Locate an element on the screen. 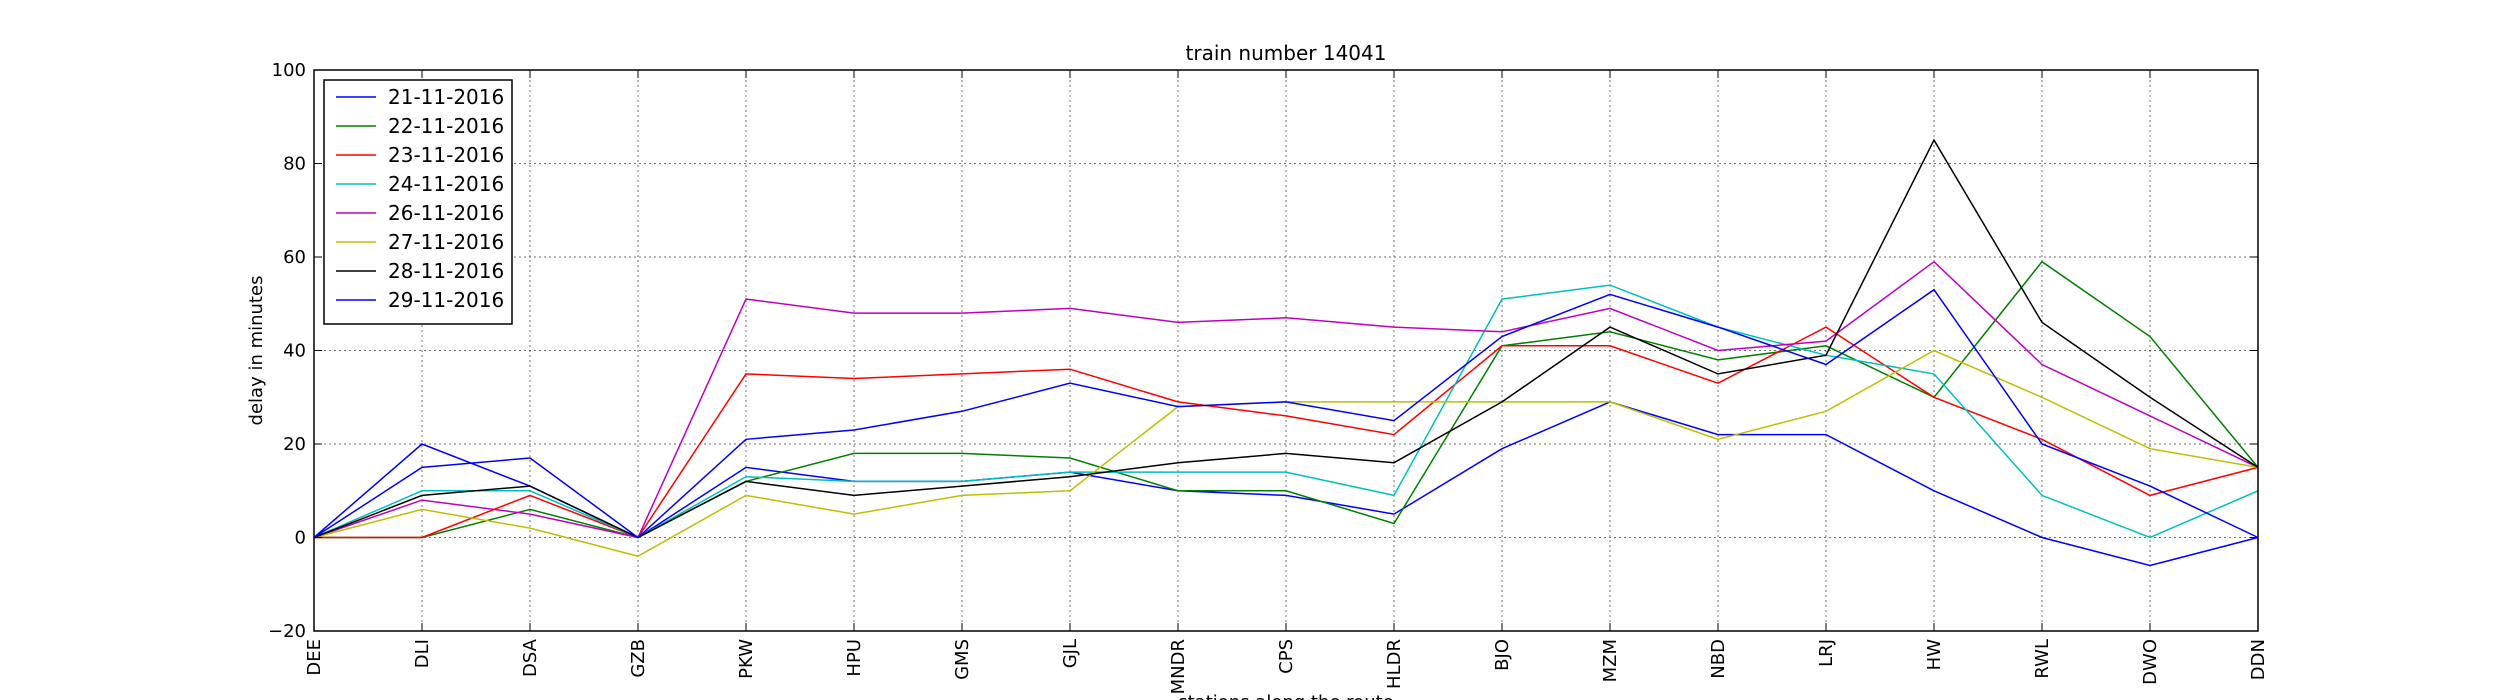 The image size is (2500, 700). x-tick-label: HPU is located at coordinates (854, 658).